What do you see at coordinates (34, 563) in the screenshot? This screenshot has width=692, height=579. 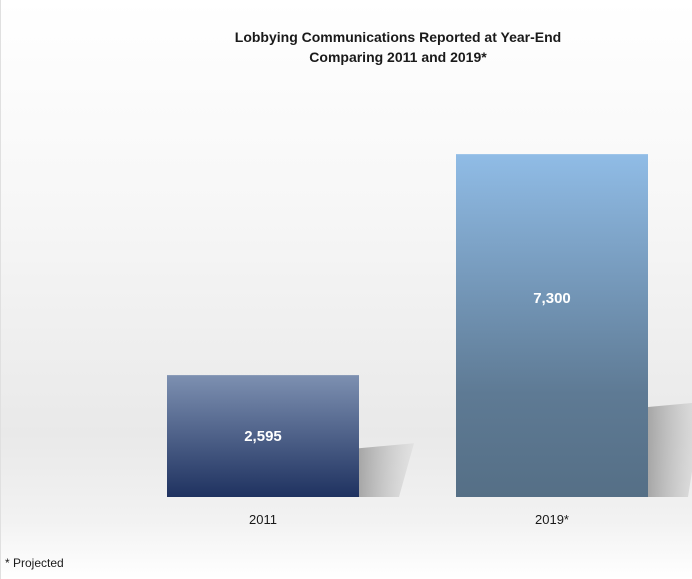 I see `footnote: * Projected` at bounding box center [34, 563].